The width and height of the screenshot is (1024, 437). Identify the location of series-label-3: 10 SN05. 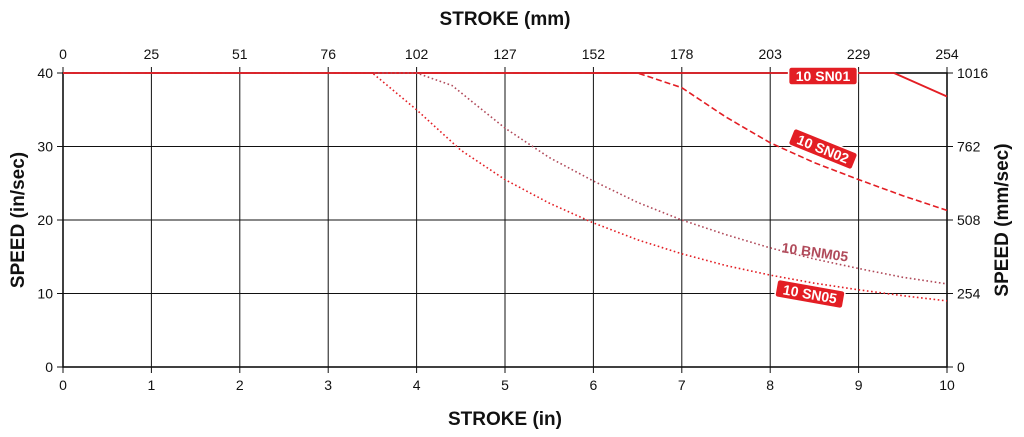
(810, 294).